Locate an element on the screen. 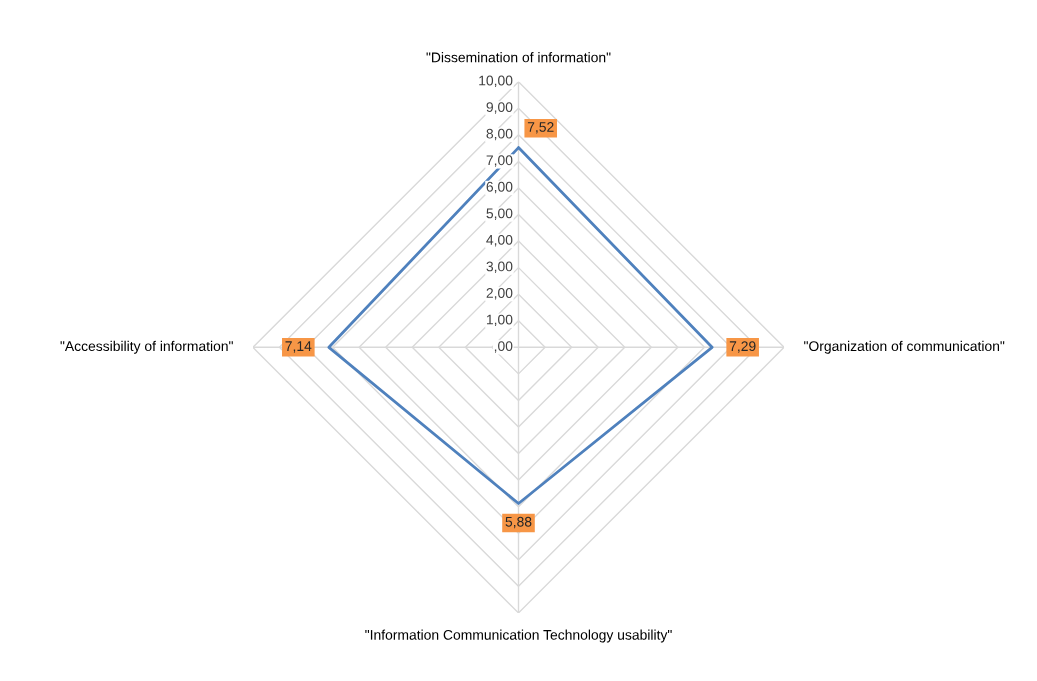 The width and height of the screenshot is (1037, 681). y-tick-label: 3,00 is located at coordinates (499, 267).